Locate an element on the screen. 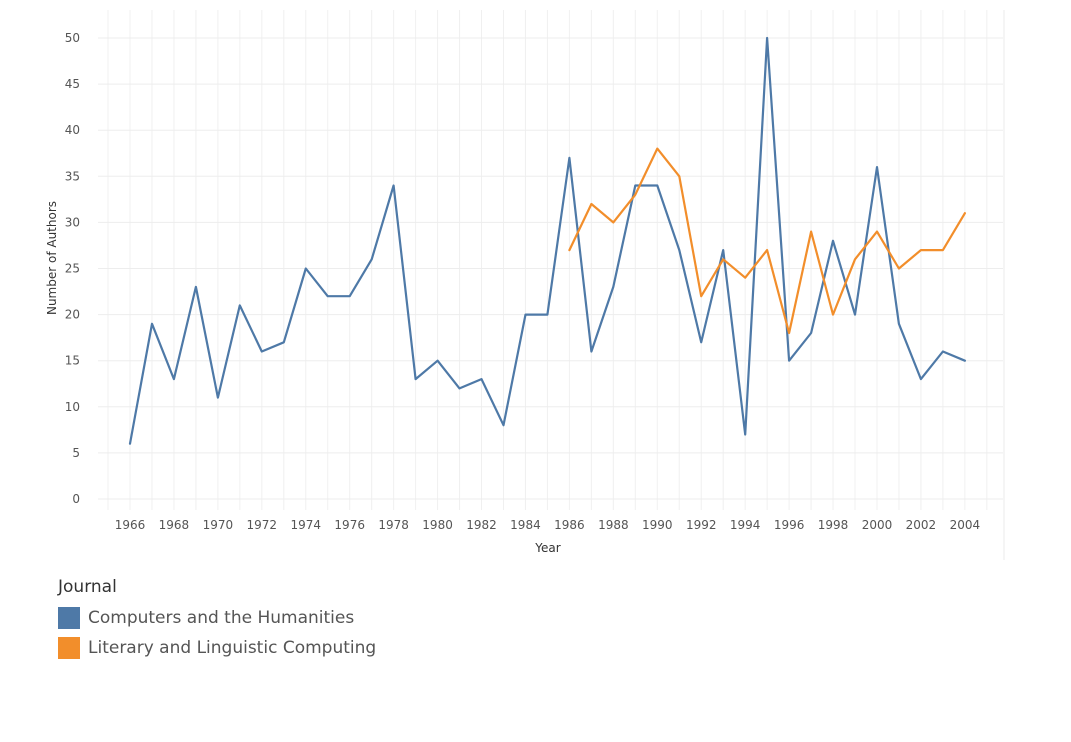  x-tick-label: 2004 is located at coordinates (965, 525).